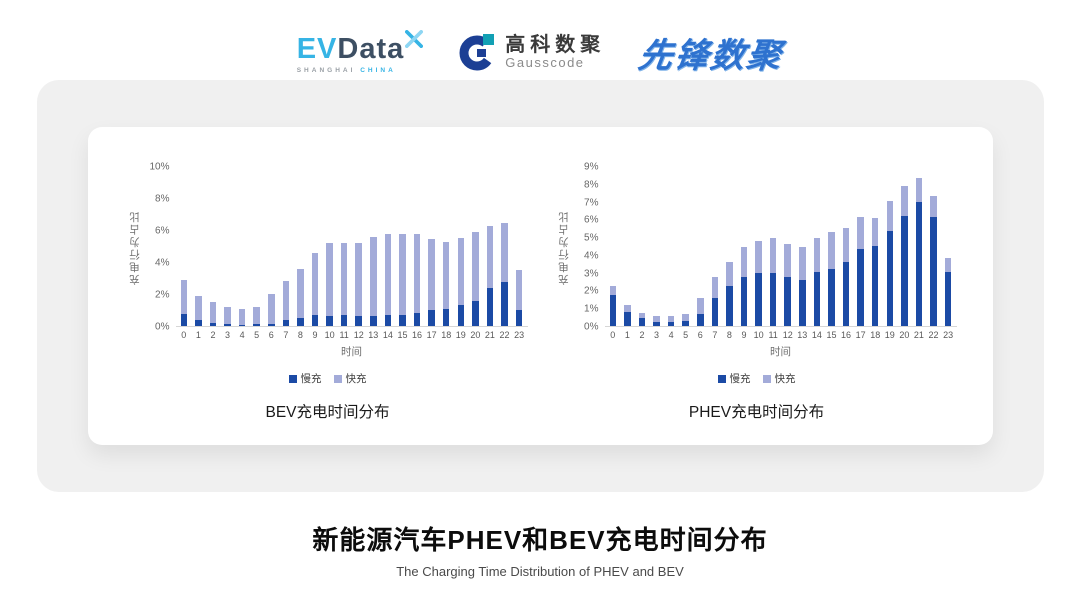 The image size is (1080, 608). What do you see at coordinates (159, 247) in the screenshot?
I see `y-axis-ticks: 10% 8% 6% 4% 2% 0%` at bounding box center [159, 247].